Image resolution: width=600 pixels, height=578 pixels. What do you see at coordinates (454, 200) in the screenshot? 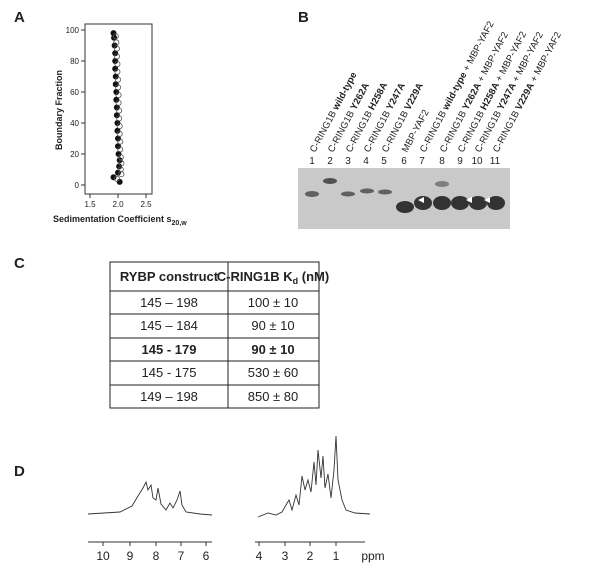
I see `arrows` at bounding box center [454, 200].